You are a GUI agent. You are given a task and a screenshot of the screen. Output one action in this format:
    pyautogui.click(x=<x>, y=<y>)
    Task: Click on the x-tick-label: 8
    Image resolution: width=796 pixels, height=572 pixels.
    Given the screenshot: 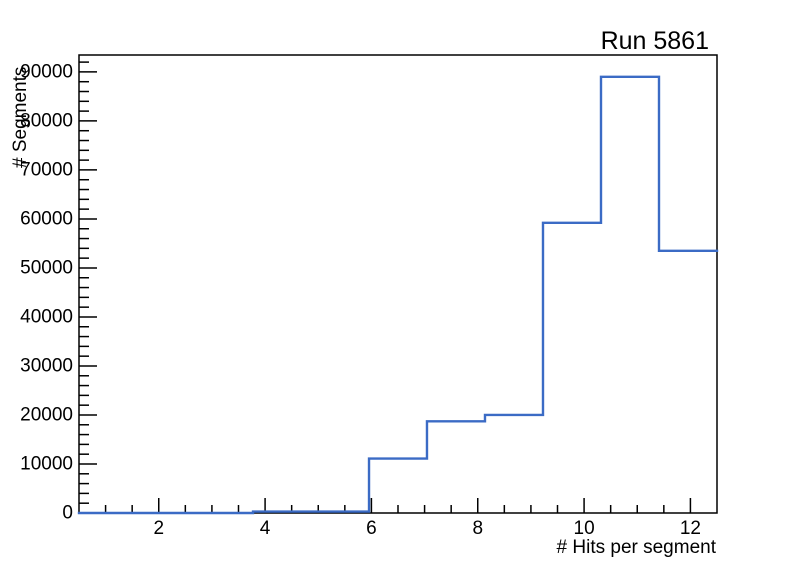 What is the action you would take?
    pyautogui.click(x=477, y=528)
    